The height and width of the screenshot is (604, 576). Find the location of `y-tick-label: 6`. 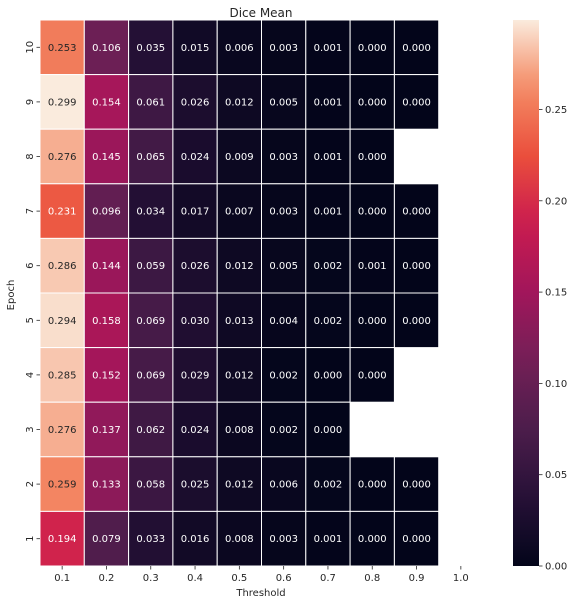

y-tick-label: 6 is located at coordinates (30, 266).